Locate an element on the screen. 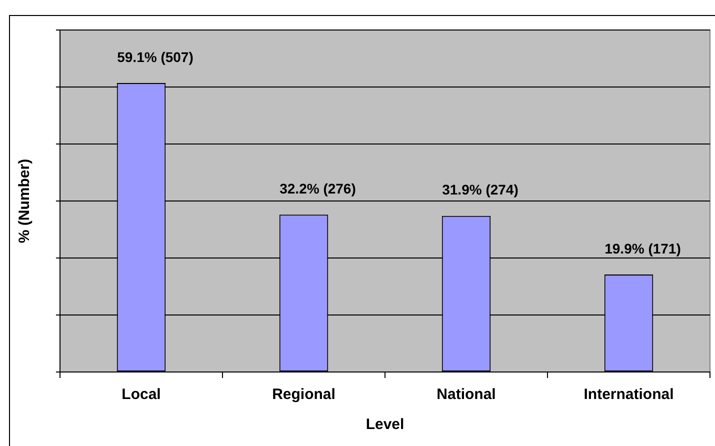 The image size is (715, 446). data-label: 32.2% (276) is located at coordinates (318, 188).